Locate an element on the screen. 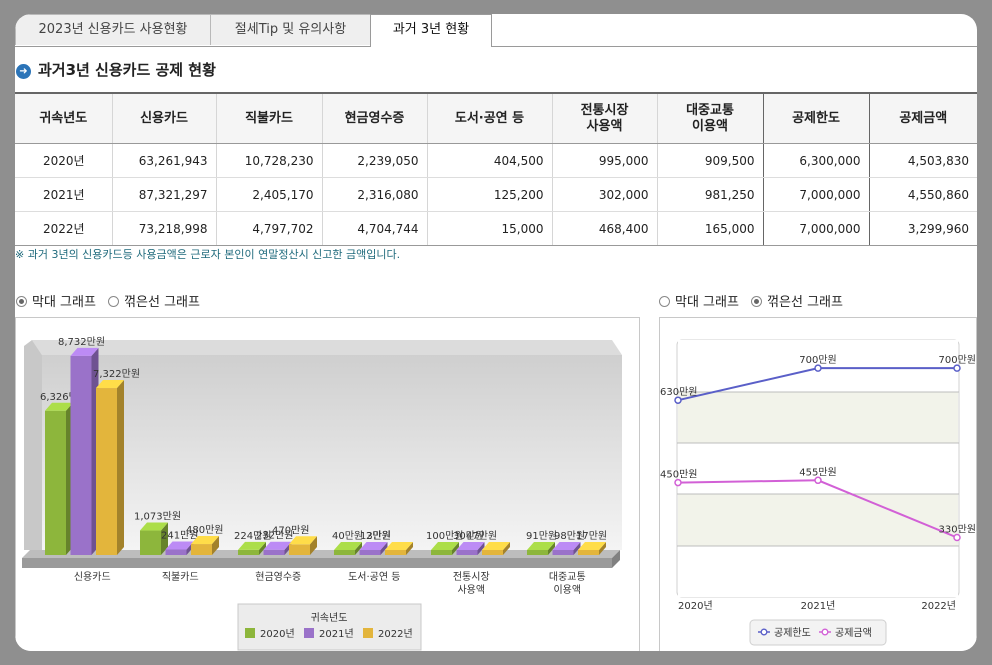 The width and height of the screenshot is (992, 665). left-chart-toggle: 막대 그래프 꺾은선 그래프 is located at coordinates (108, 300).